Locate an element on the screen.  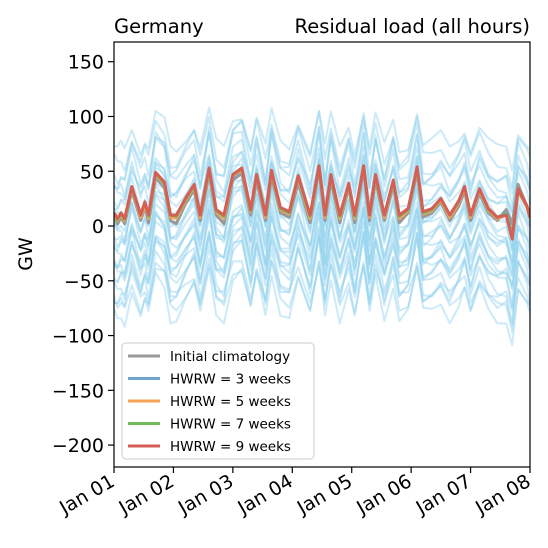
legend-label: HWRW = 3 weeks is located at coordinates (230, 380).